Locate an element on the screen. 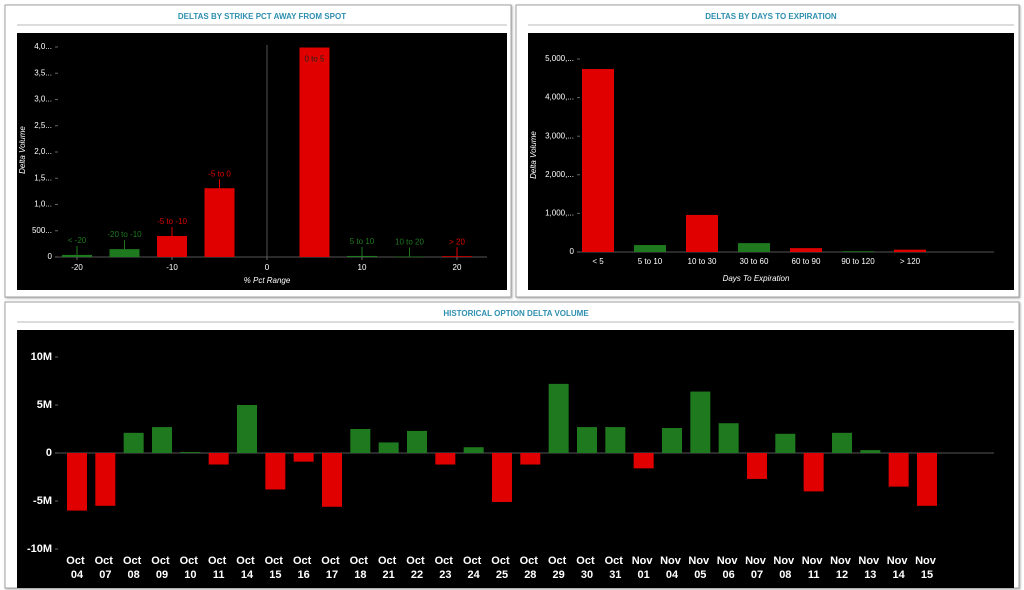 This screenshot has height=590, width=1024. x-tick-label: > 120 is located at coordinates (910, 261).